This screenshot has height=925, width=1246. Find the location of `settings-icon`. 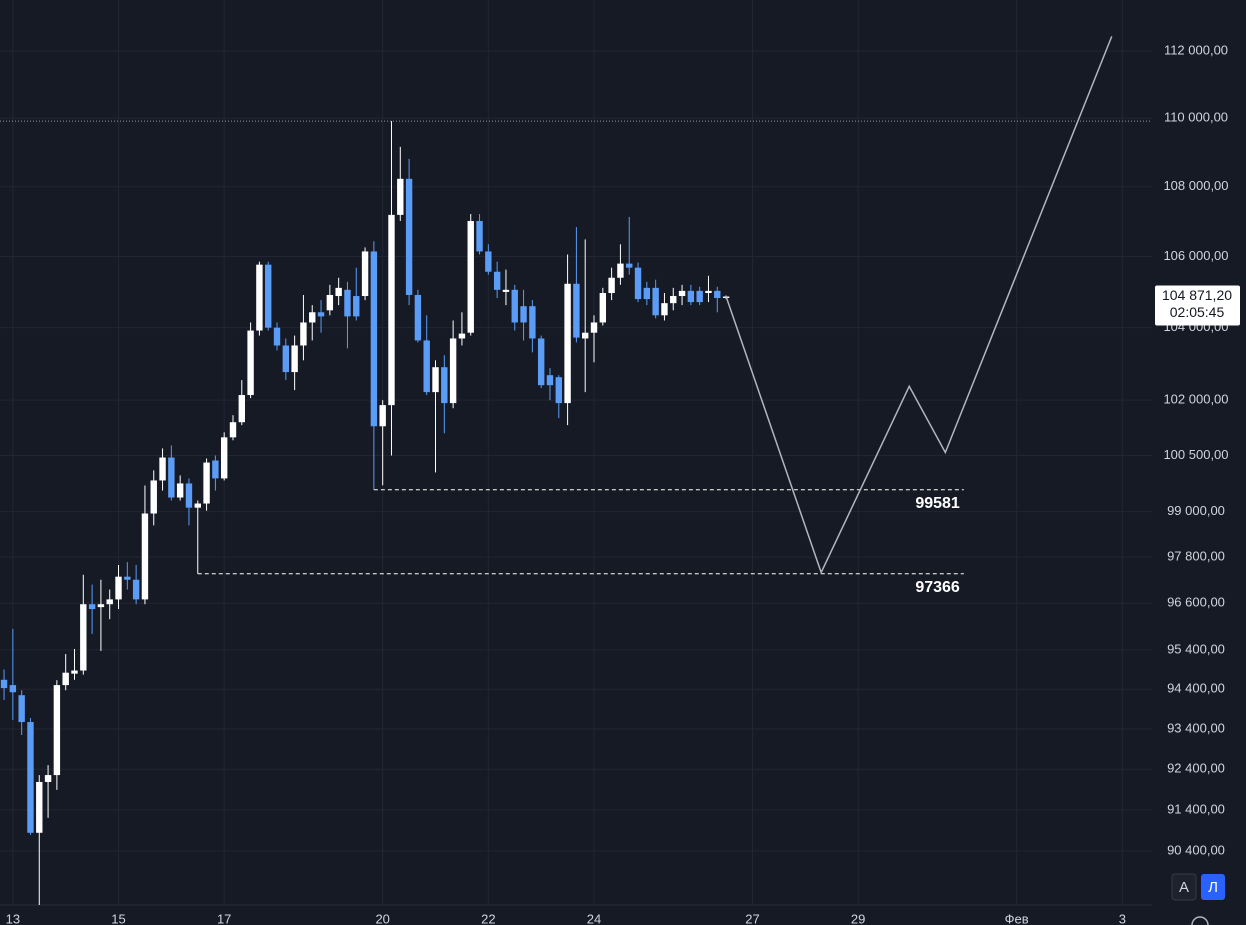

settings-icon is located at coordinates (1200, 920).